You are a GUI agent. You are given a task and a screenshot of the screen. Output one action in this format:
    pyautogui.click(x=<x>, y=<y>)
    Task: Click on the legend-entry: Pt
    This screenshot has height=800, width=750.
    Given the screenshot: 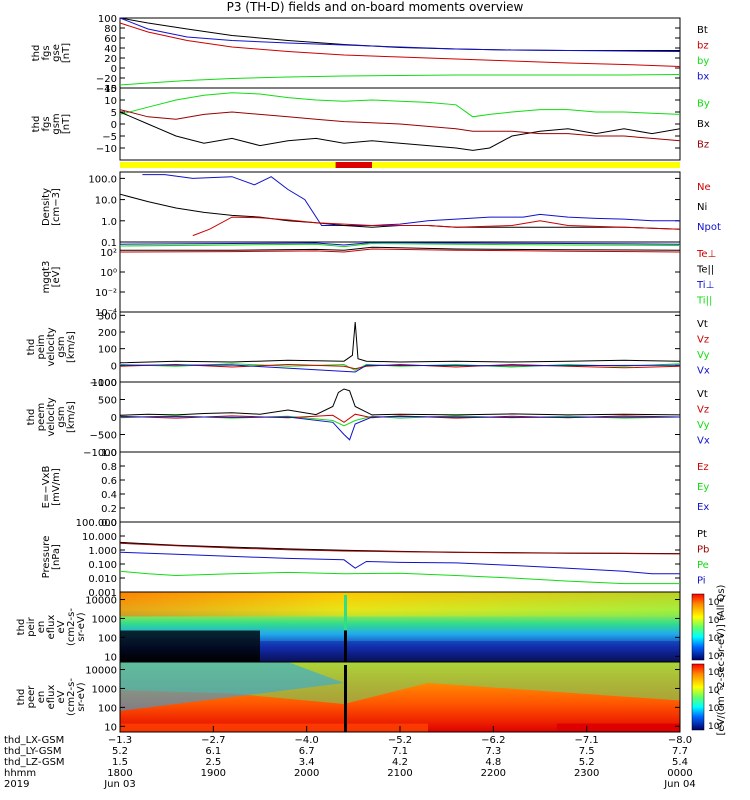 What is the action you would take?
    pyautogui.click(x=702, y=534)
    